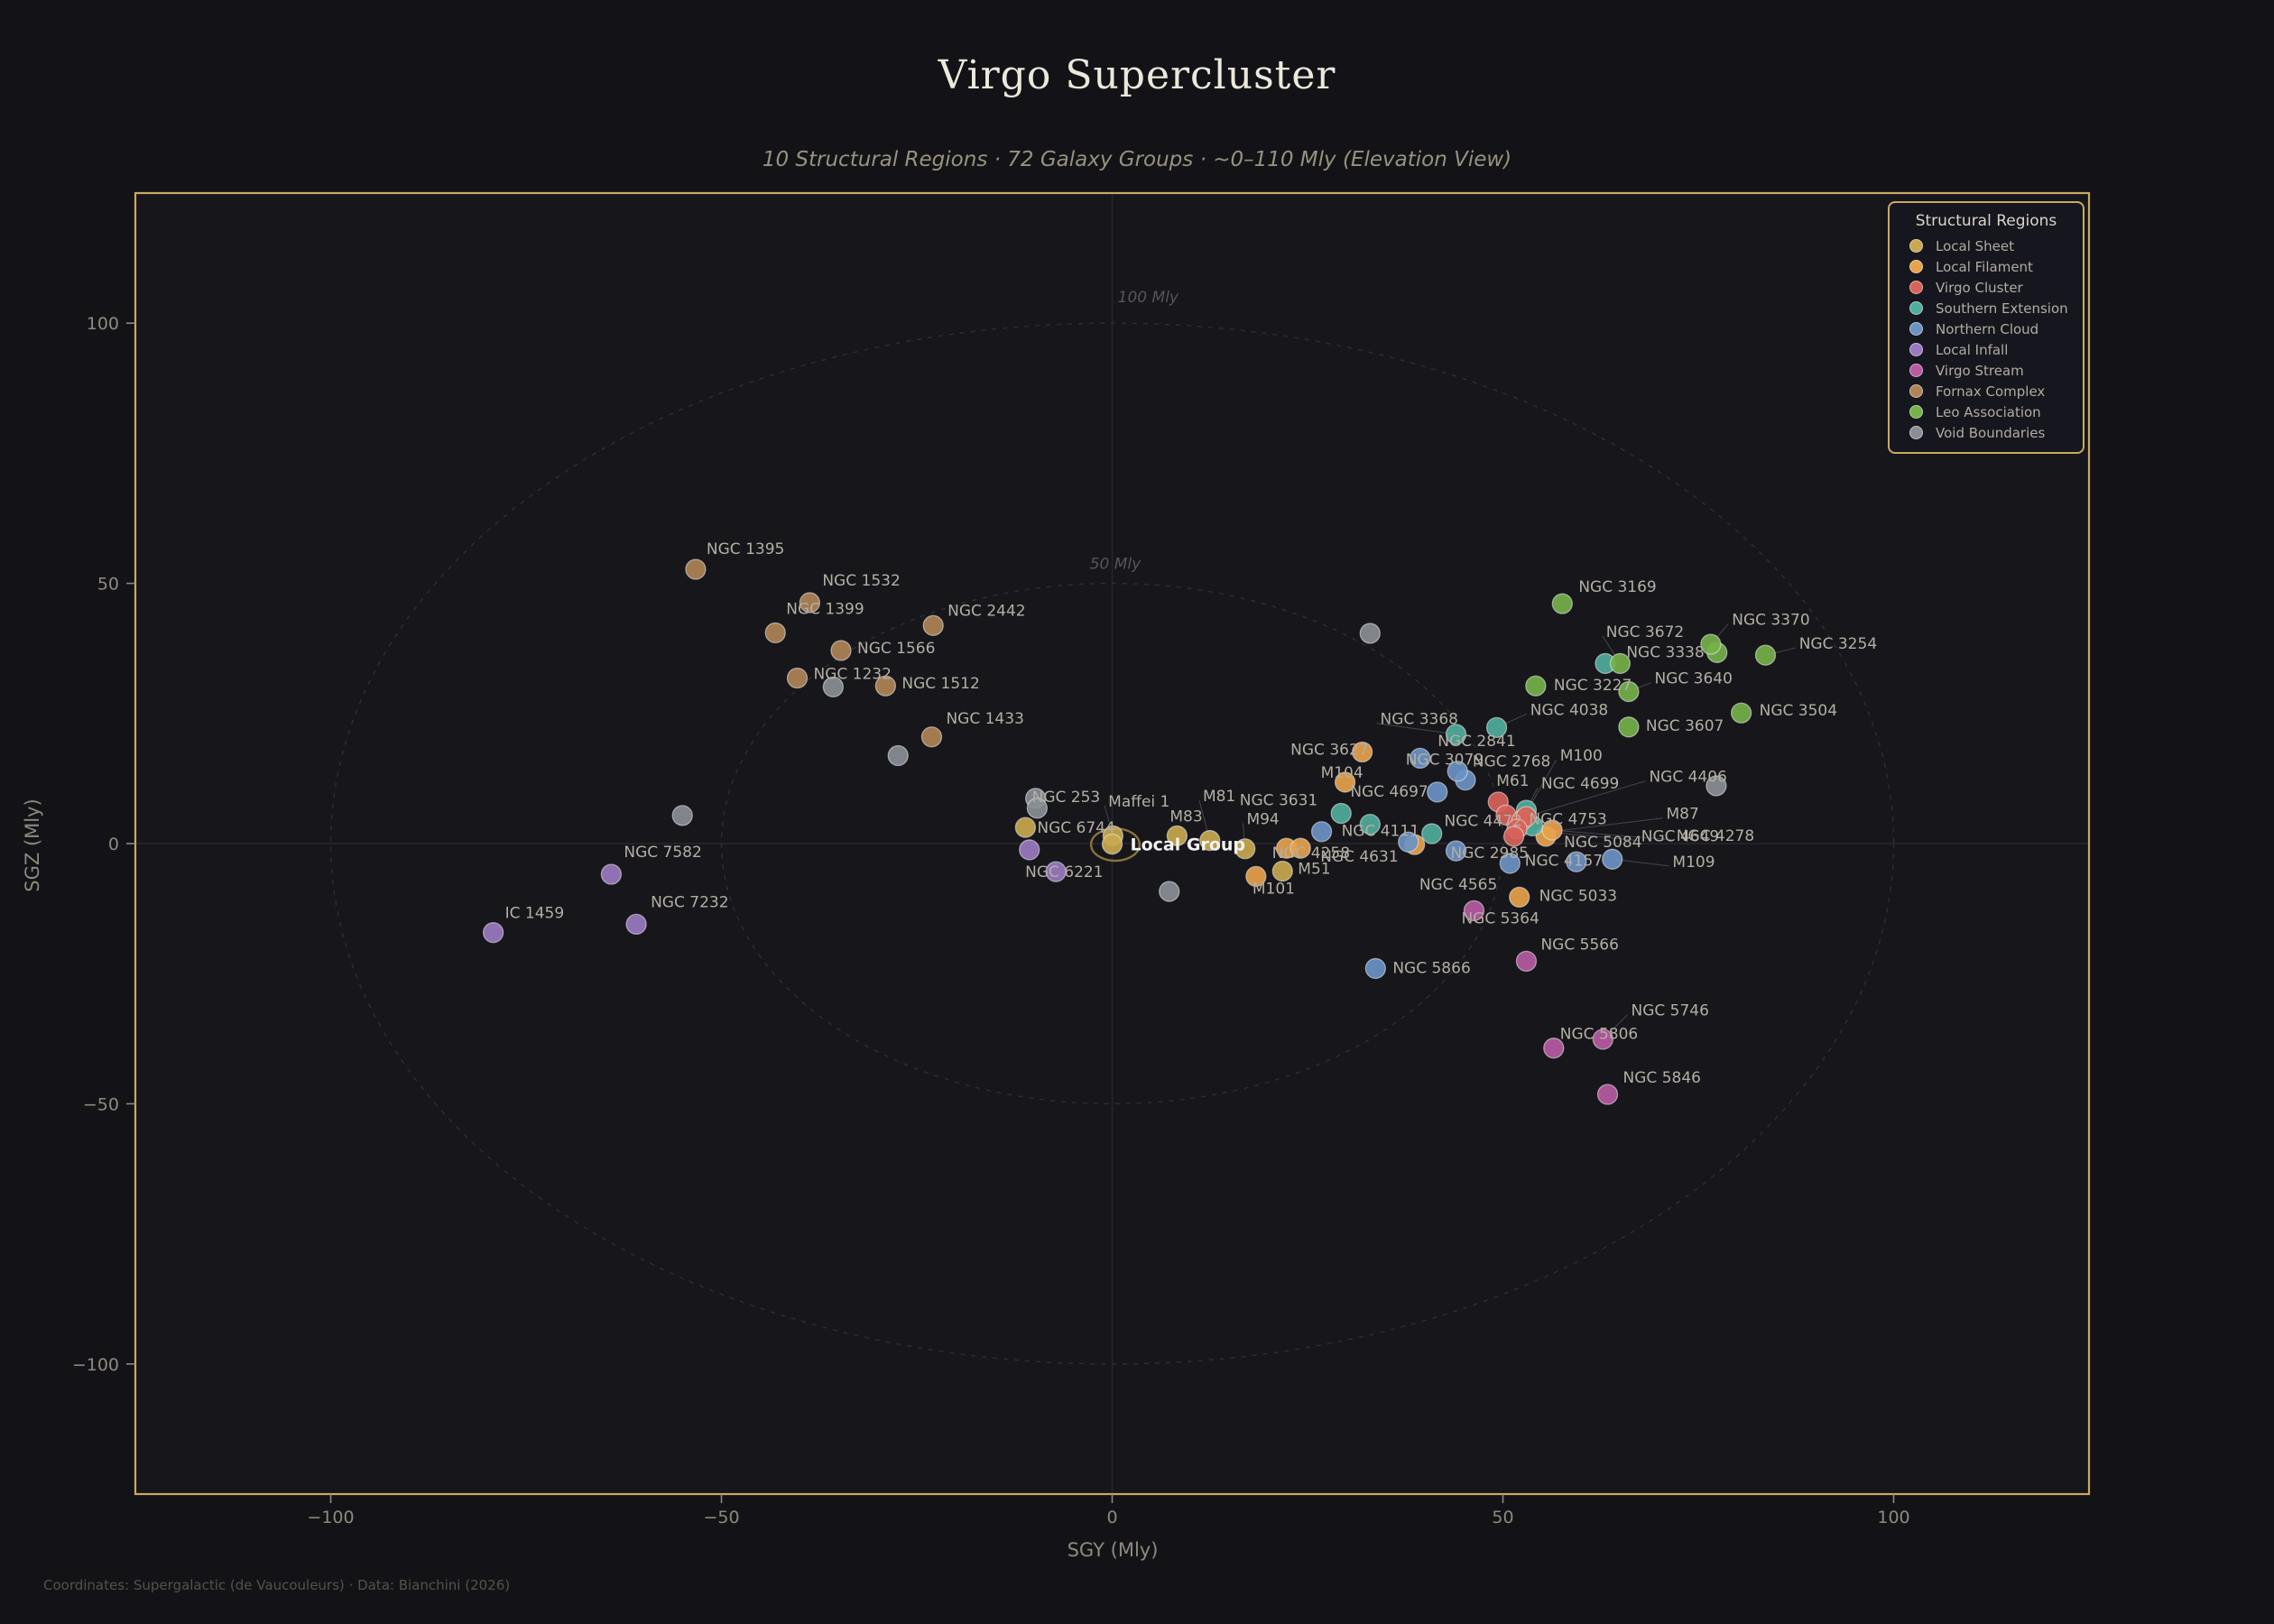  Describe the element at coordinates (1645, 632) in the screenshot. I see `data-point-label: NGC 3672` at that location.